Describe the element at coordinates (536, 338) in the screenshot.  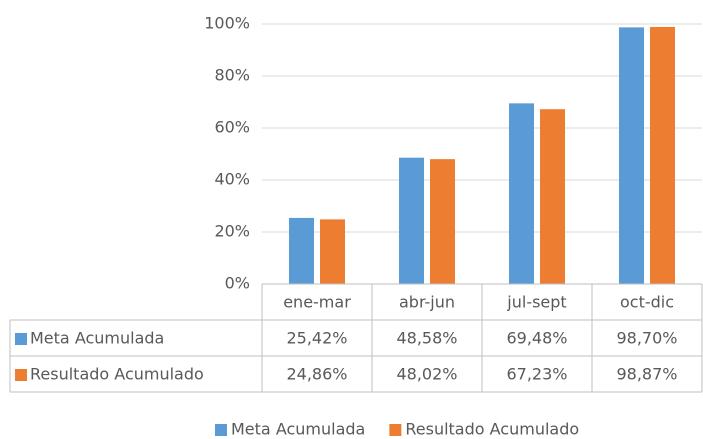
I see `table-cell: 69,48%` at that location.